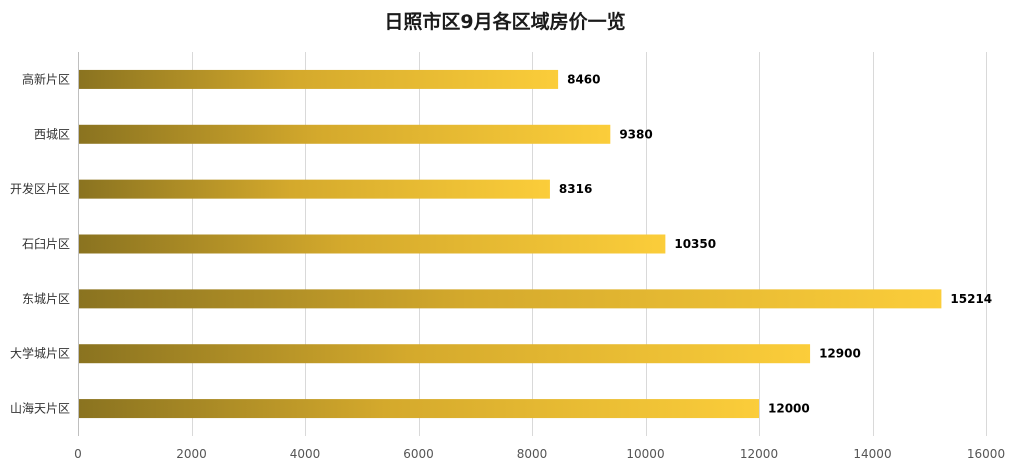  Describe the element at coordinates (504, 21) in the screenshot. I see `chart-title: 日照市区9月各区域房价一览` at that location.